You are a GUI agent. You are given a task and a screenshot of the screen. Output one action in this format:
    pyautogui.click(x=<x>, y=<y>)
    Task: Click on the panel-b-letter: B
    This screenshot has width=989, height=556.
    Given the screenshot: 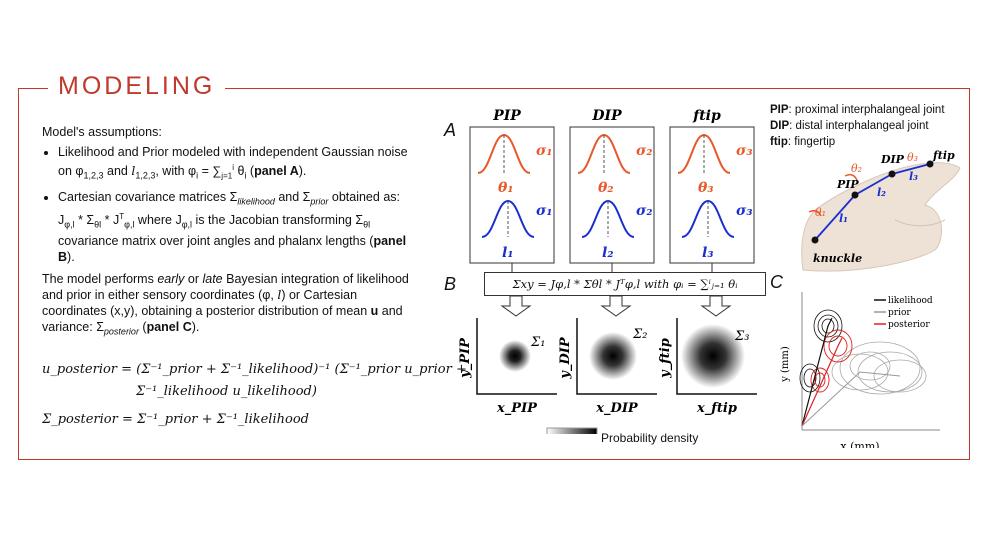 What is the action you would take?
    pyautogui.click(x=450, y=284)
    